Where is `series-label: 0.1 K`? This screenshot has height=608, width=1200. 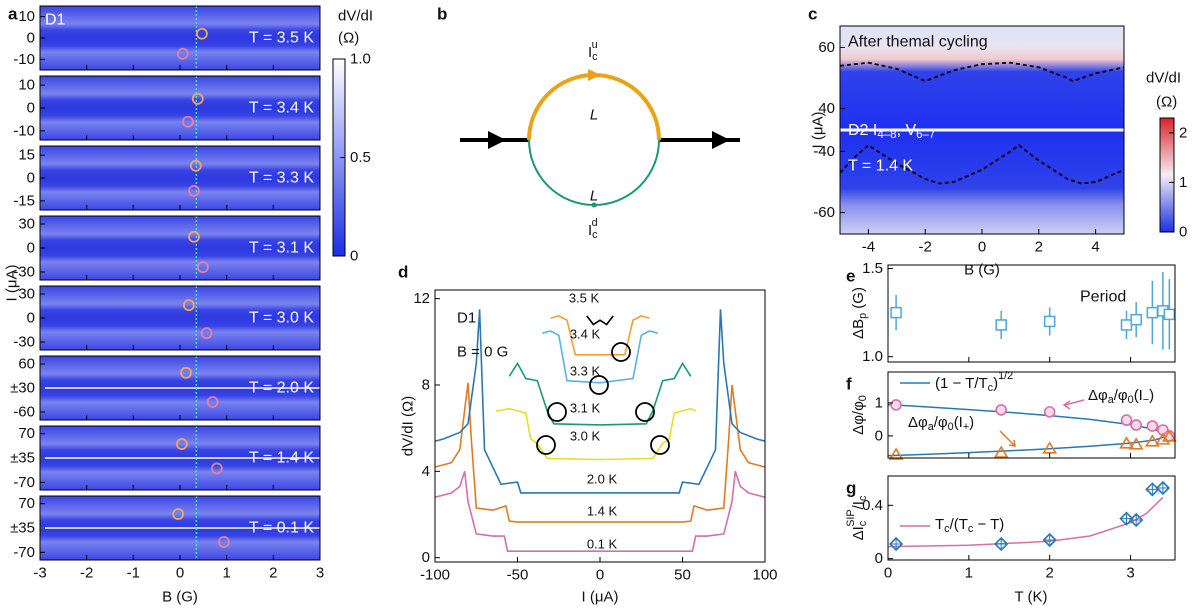 series-label: 0.1 K is located at coordinates (602, 544).